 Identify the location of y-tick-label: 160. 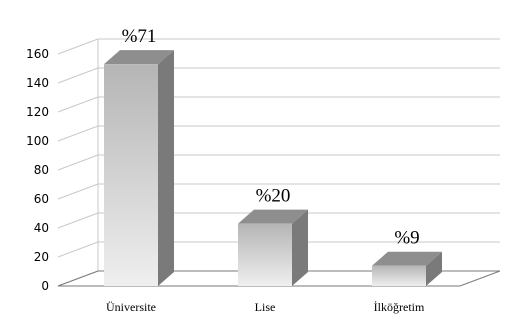
(37, 54).